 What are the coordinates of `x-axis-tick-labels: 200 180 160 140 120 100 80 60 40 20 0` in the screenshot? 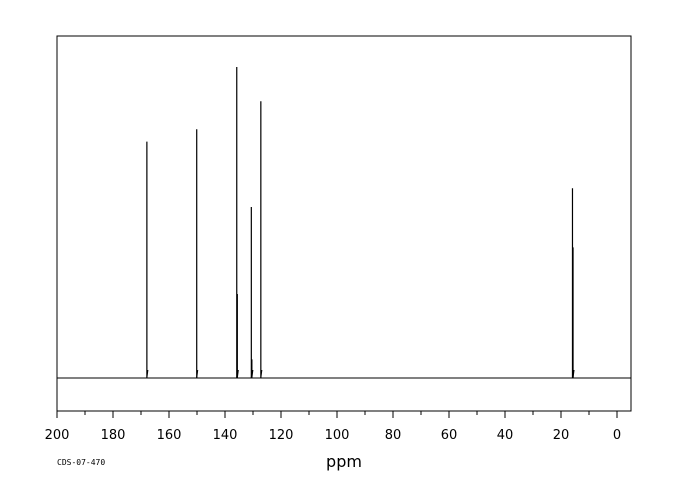 It's located at (333, 435).